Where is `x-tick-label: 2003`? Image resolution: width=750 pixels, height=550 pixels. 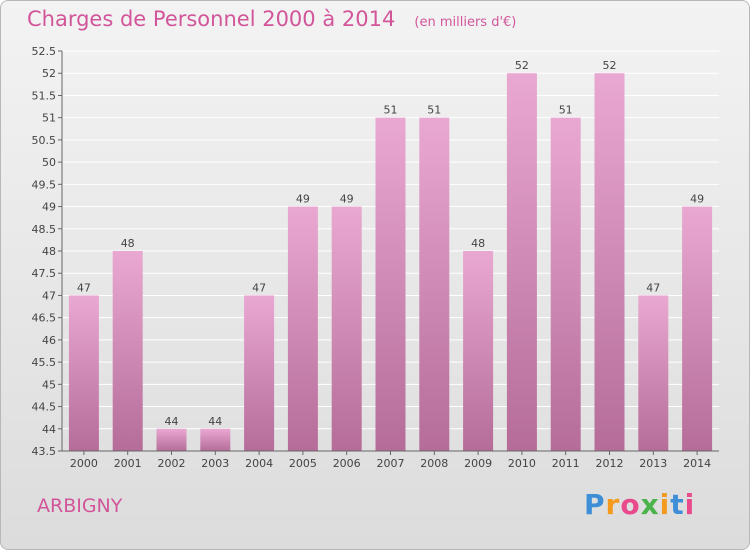
x-tick-label: 2003 is located at coordinates (215, 463).